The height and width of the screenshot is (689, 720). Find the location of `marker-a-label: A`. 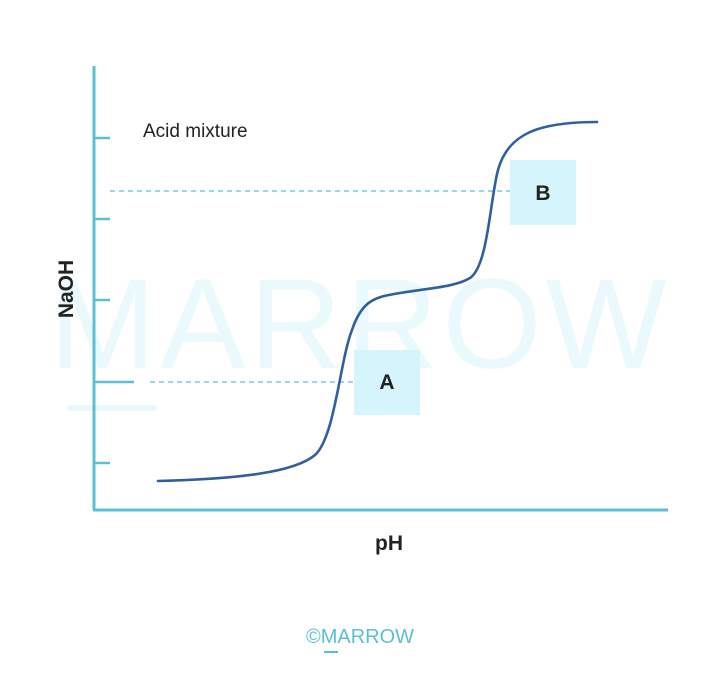

marker-a-label: A is located at coordinates (386, 382).